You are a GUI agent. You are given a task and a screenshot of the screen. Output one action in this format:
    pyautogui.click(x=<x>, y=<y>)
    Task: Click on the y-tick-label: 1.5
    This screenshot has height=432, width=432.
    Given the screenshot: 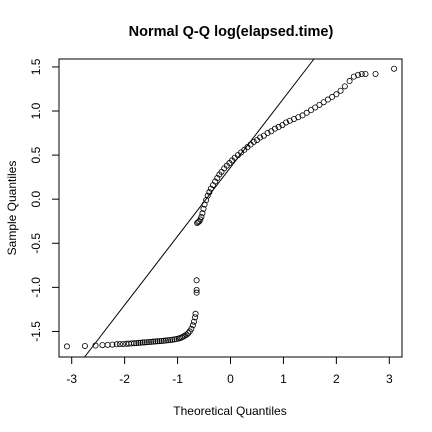 What is the action you would take?
    pyautogui.click(x=36, y=66)
    